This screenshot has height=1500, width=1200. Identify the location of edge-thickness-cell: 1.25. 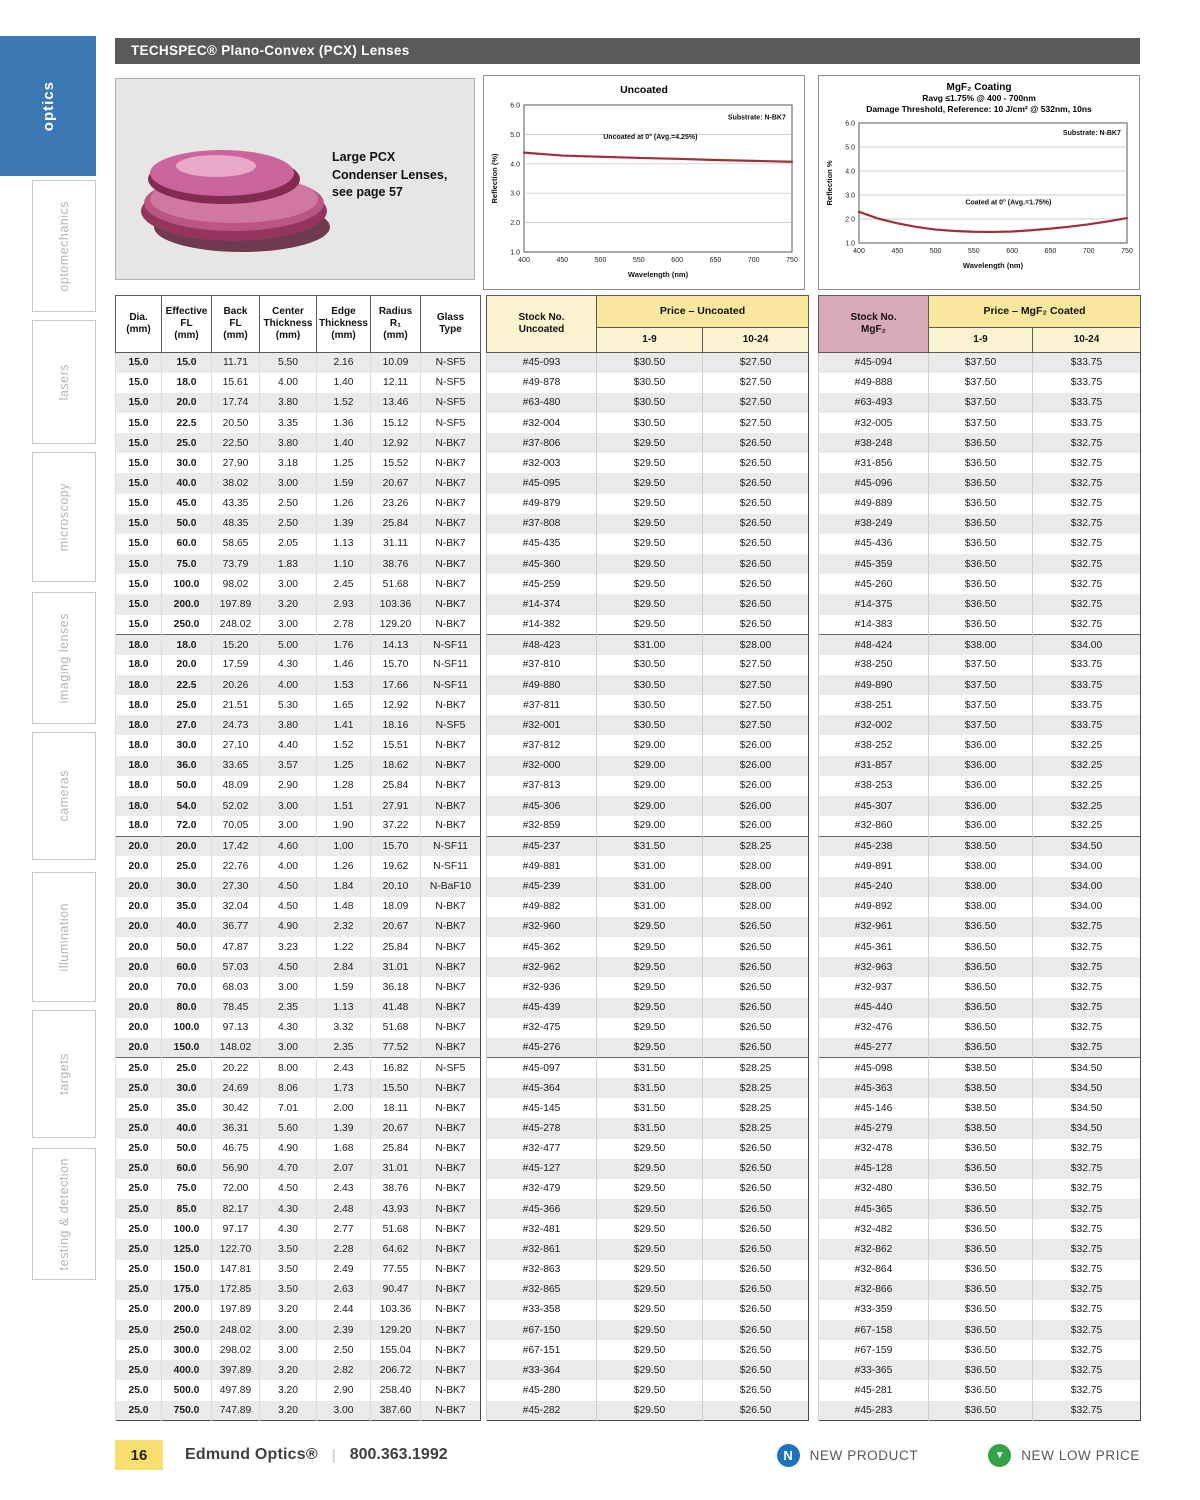
(343, 765).